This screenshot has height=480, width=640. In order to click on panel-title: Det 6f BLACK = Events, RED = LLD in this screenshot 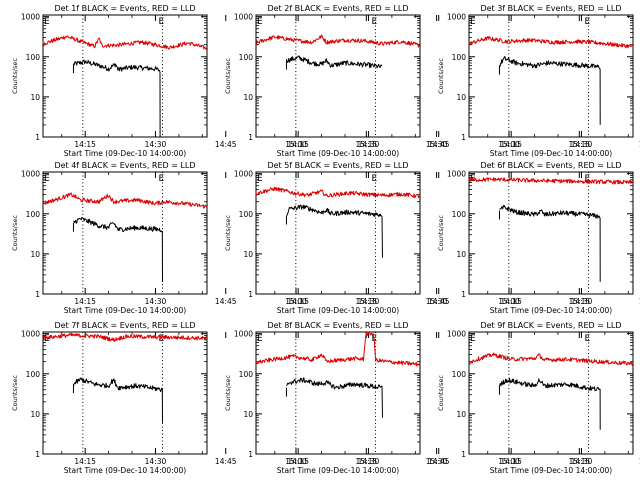, I will do `click(550, 165)`.